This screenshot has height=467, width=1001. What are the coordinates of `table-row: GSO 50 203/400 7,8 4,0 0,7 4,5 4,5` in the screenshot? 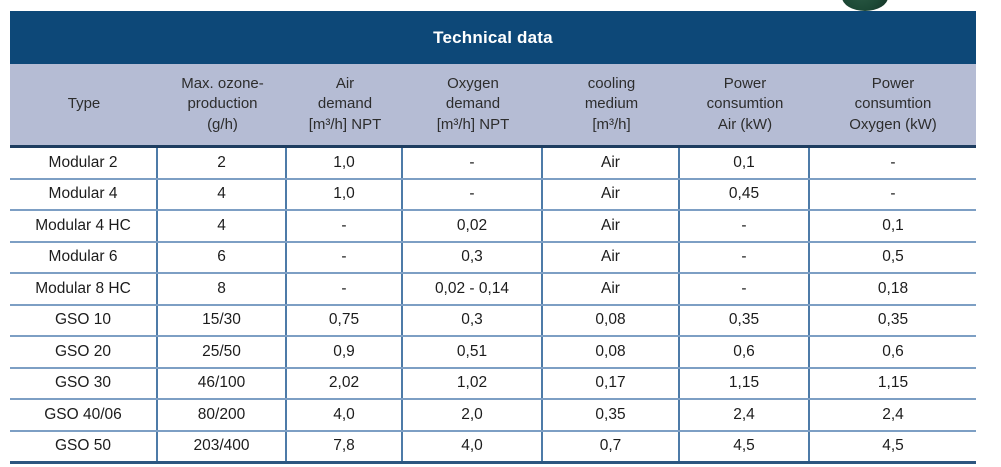 It's located at (493, 446).